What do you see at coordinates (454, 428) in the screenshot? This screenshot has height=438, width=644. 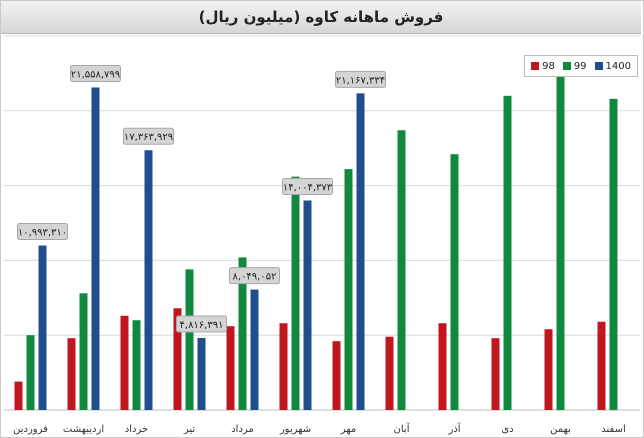 I see `x-tick-label: آذر` at bounding box center [454, 428].